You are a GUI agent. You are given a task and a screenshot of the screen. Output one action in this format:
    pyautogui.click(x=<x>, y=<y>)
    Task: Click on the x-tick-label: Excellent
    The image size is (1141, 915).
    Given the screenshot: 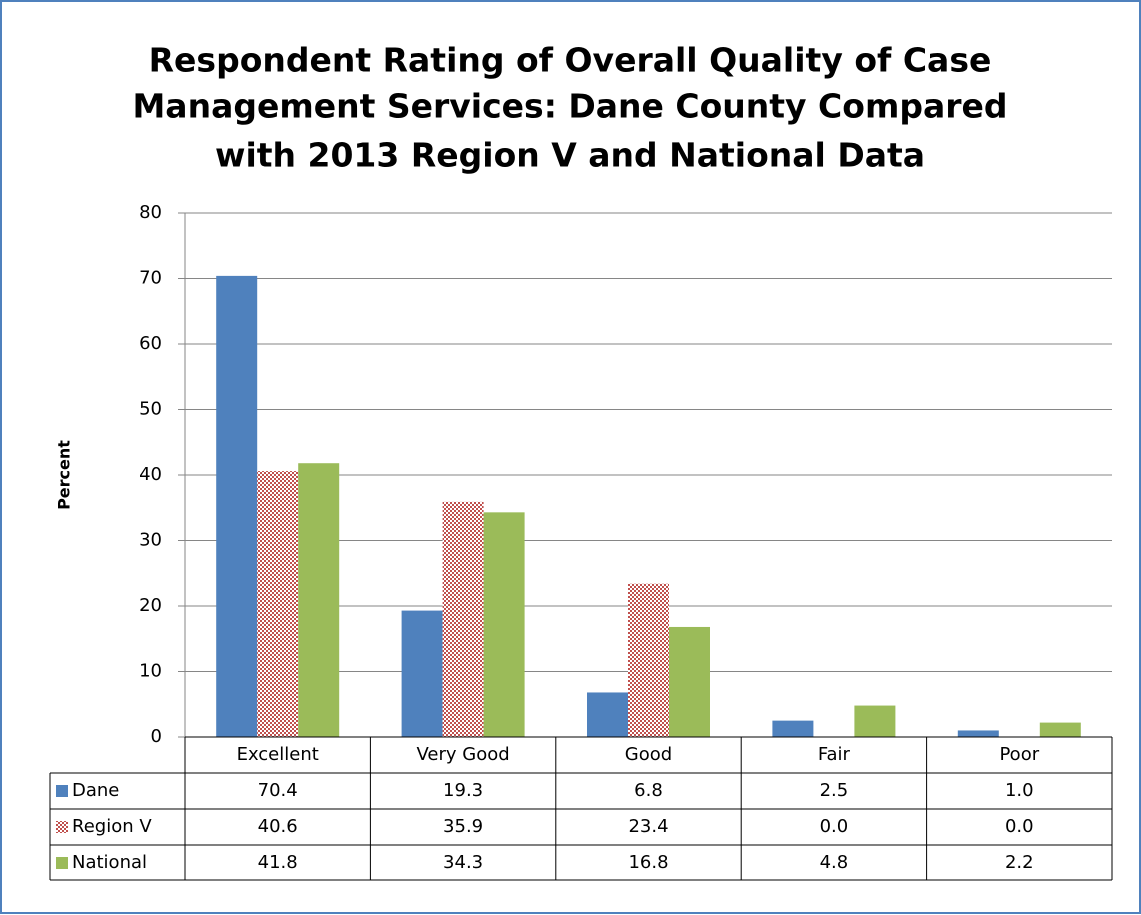 What is the action you would take?
    pyautogui.click(x=278, y=754)
    